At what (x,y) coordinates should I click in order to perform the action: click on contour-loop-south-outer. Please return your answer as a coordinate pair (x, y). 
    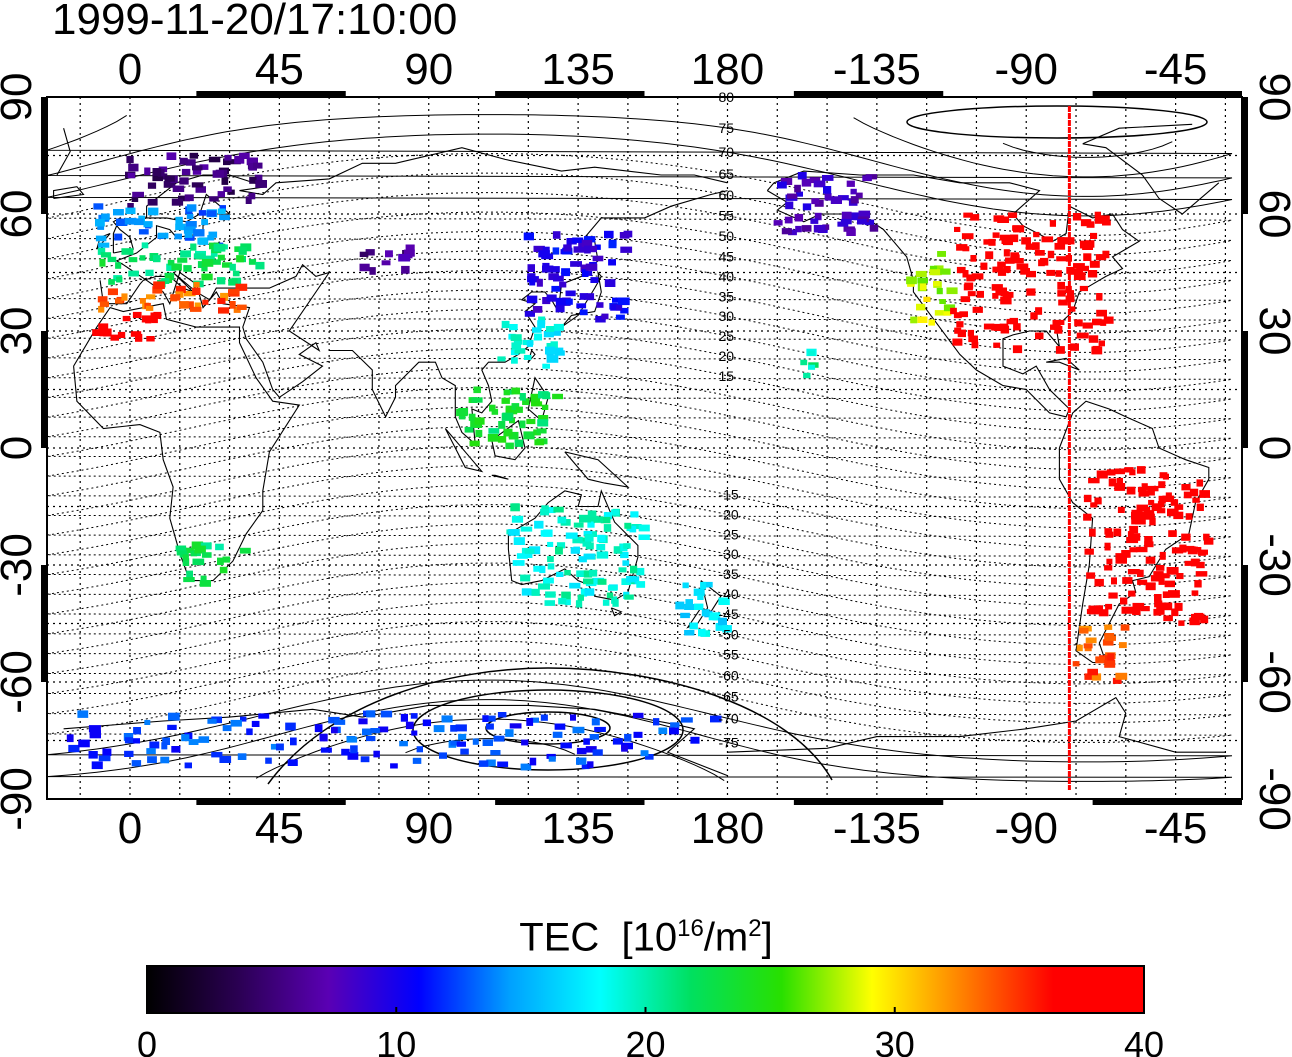
    Looking at the image, I should click on (550, 726).